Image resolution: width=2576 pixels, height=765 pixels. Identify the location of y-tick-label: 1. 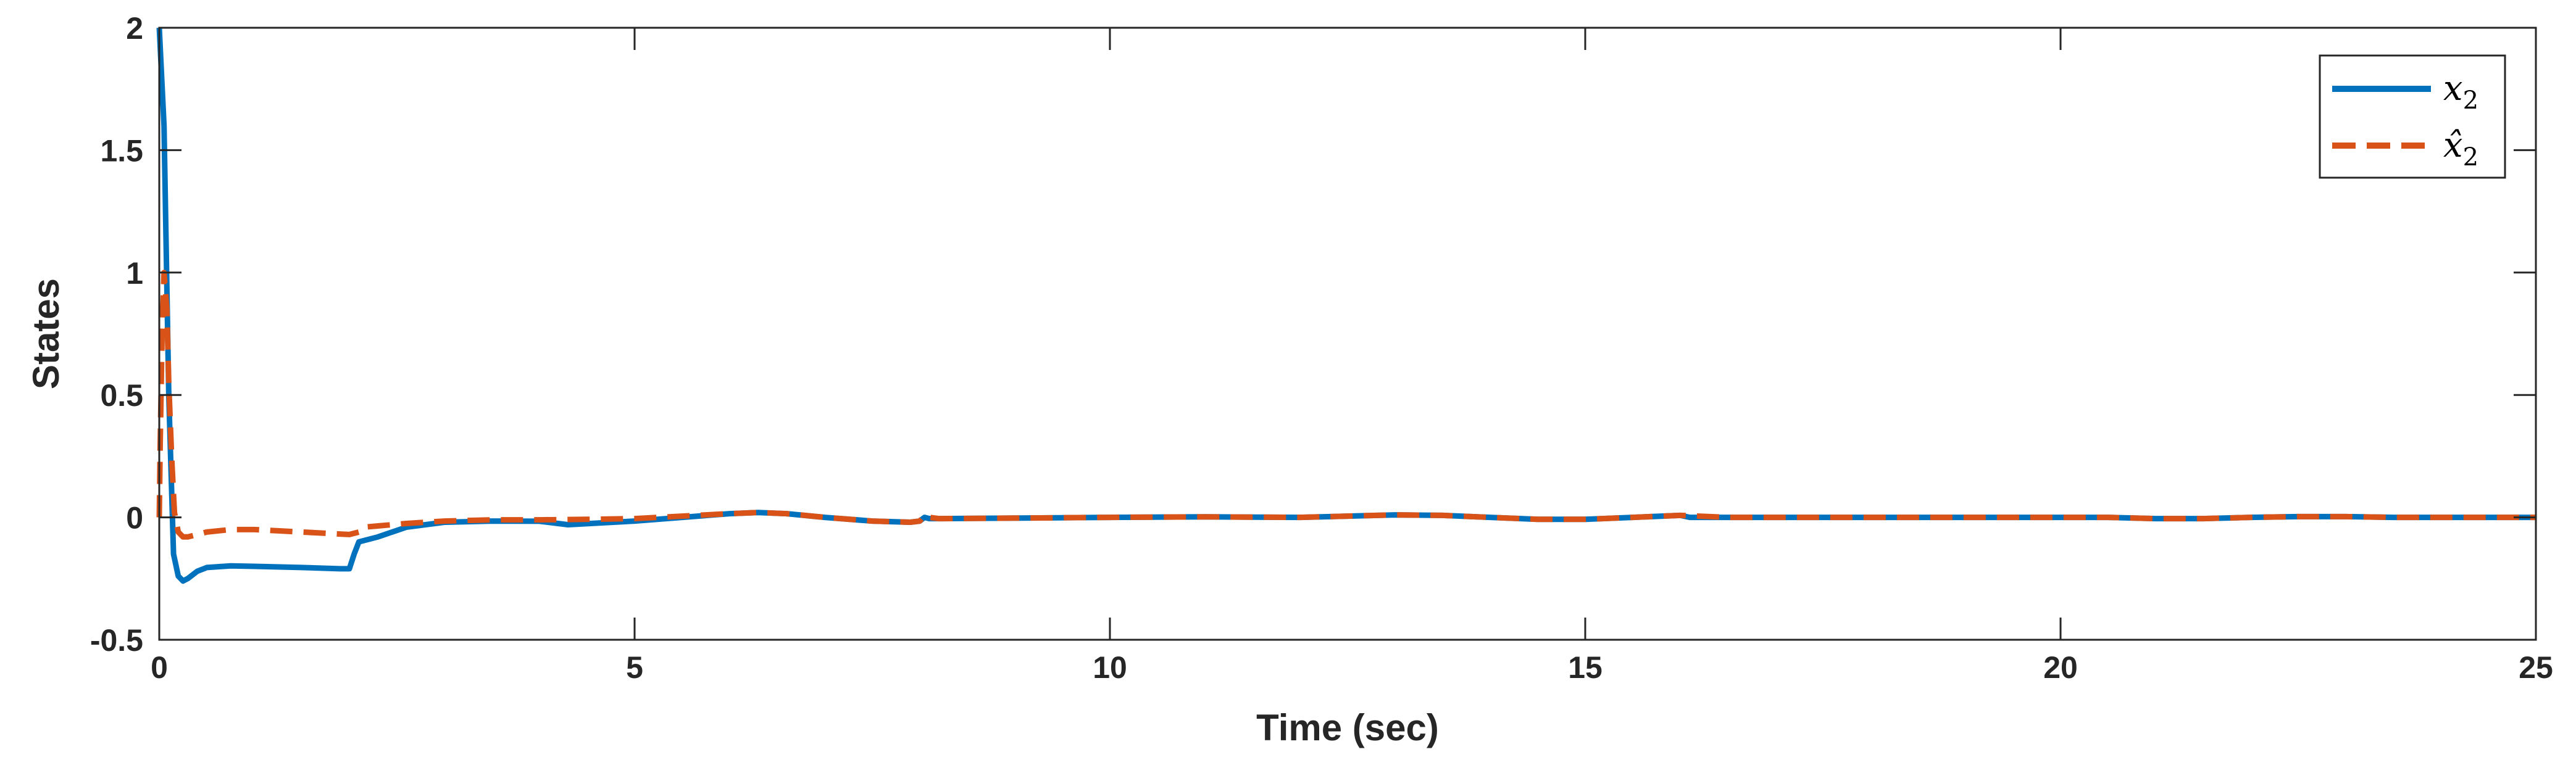
(134, 273).